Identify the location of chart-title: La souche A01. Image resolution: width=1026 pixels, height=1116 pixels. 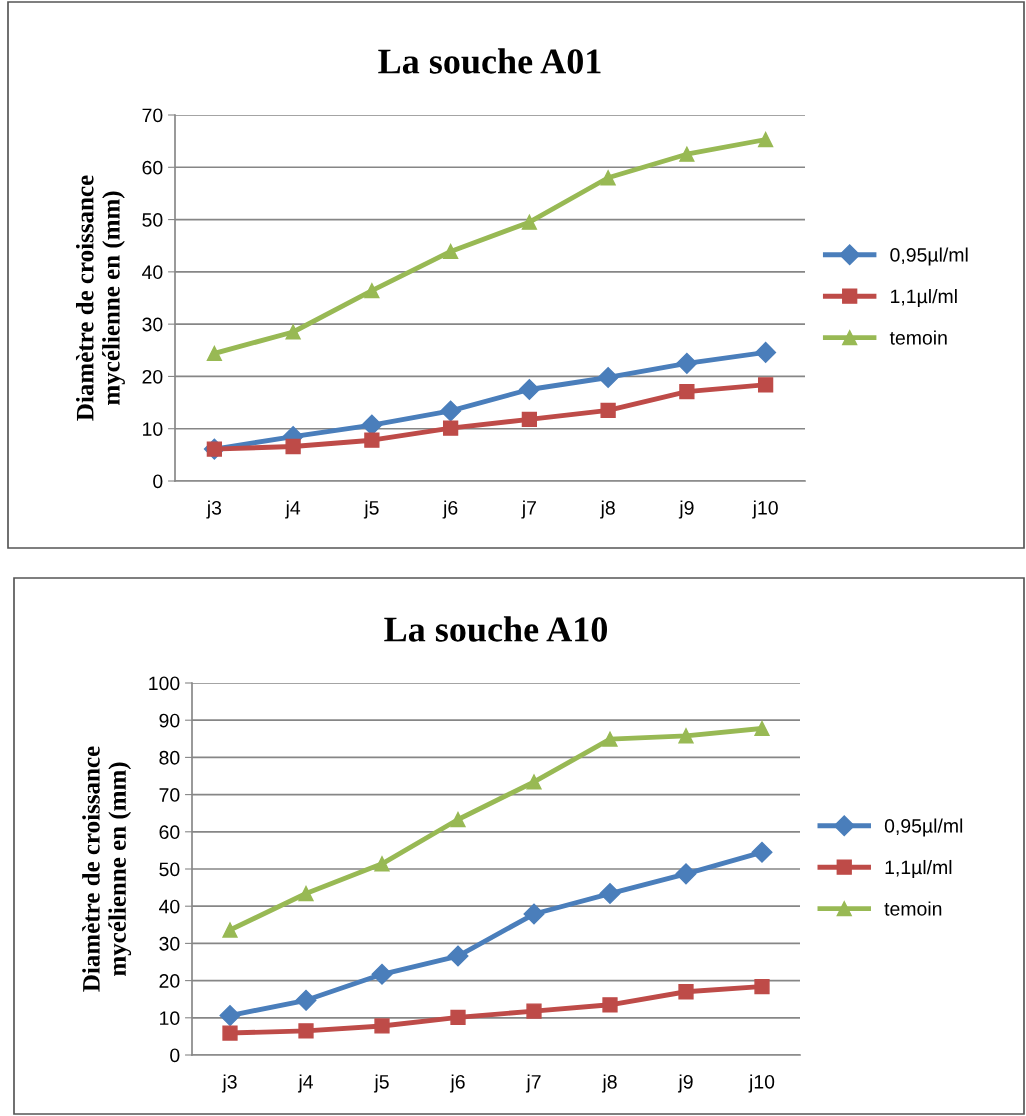
(489, 61).